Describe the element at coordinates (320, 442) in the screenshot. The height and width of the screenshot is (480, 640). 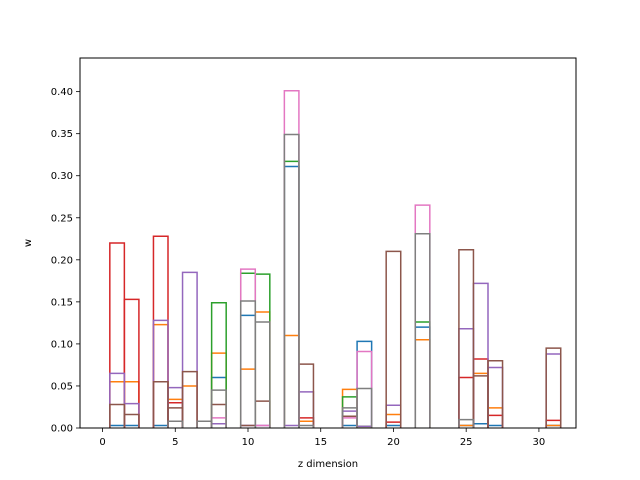
I see `x-tick-label: 15` at that location.